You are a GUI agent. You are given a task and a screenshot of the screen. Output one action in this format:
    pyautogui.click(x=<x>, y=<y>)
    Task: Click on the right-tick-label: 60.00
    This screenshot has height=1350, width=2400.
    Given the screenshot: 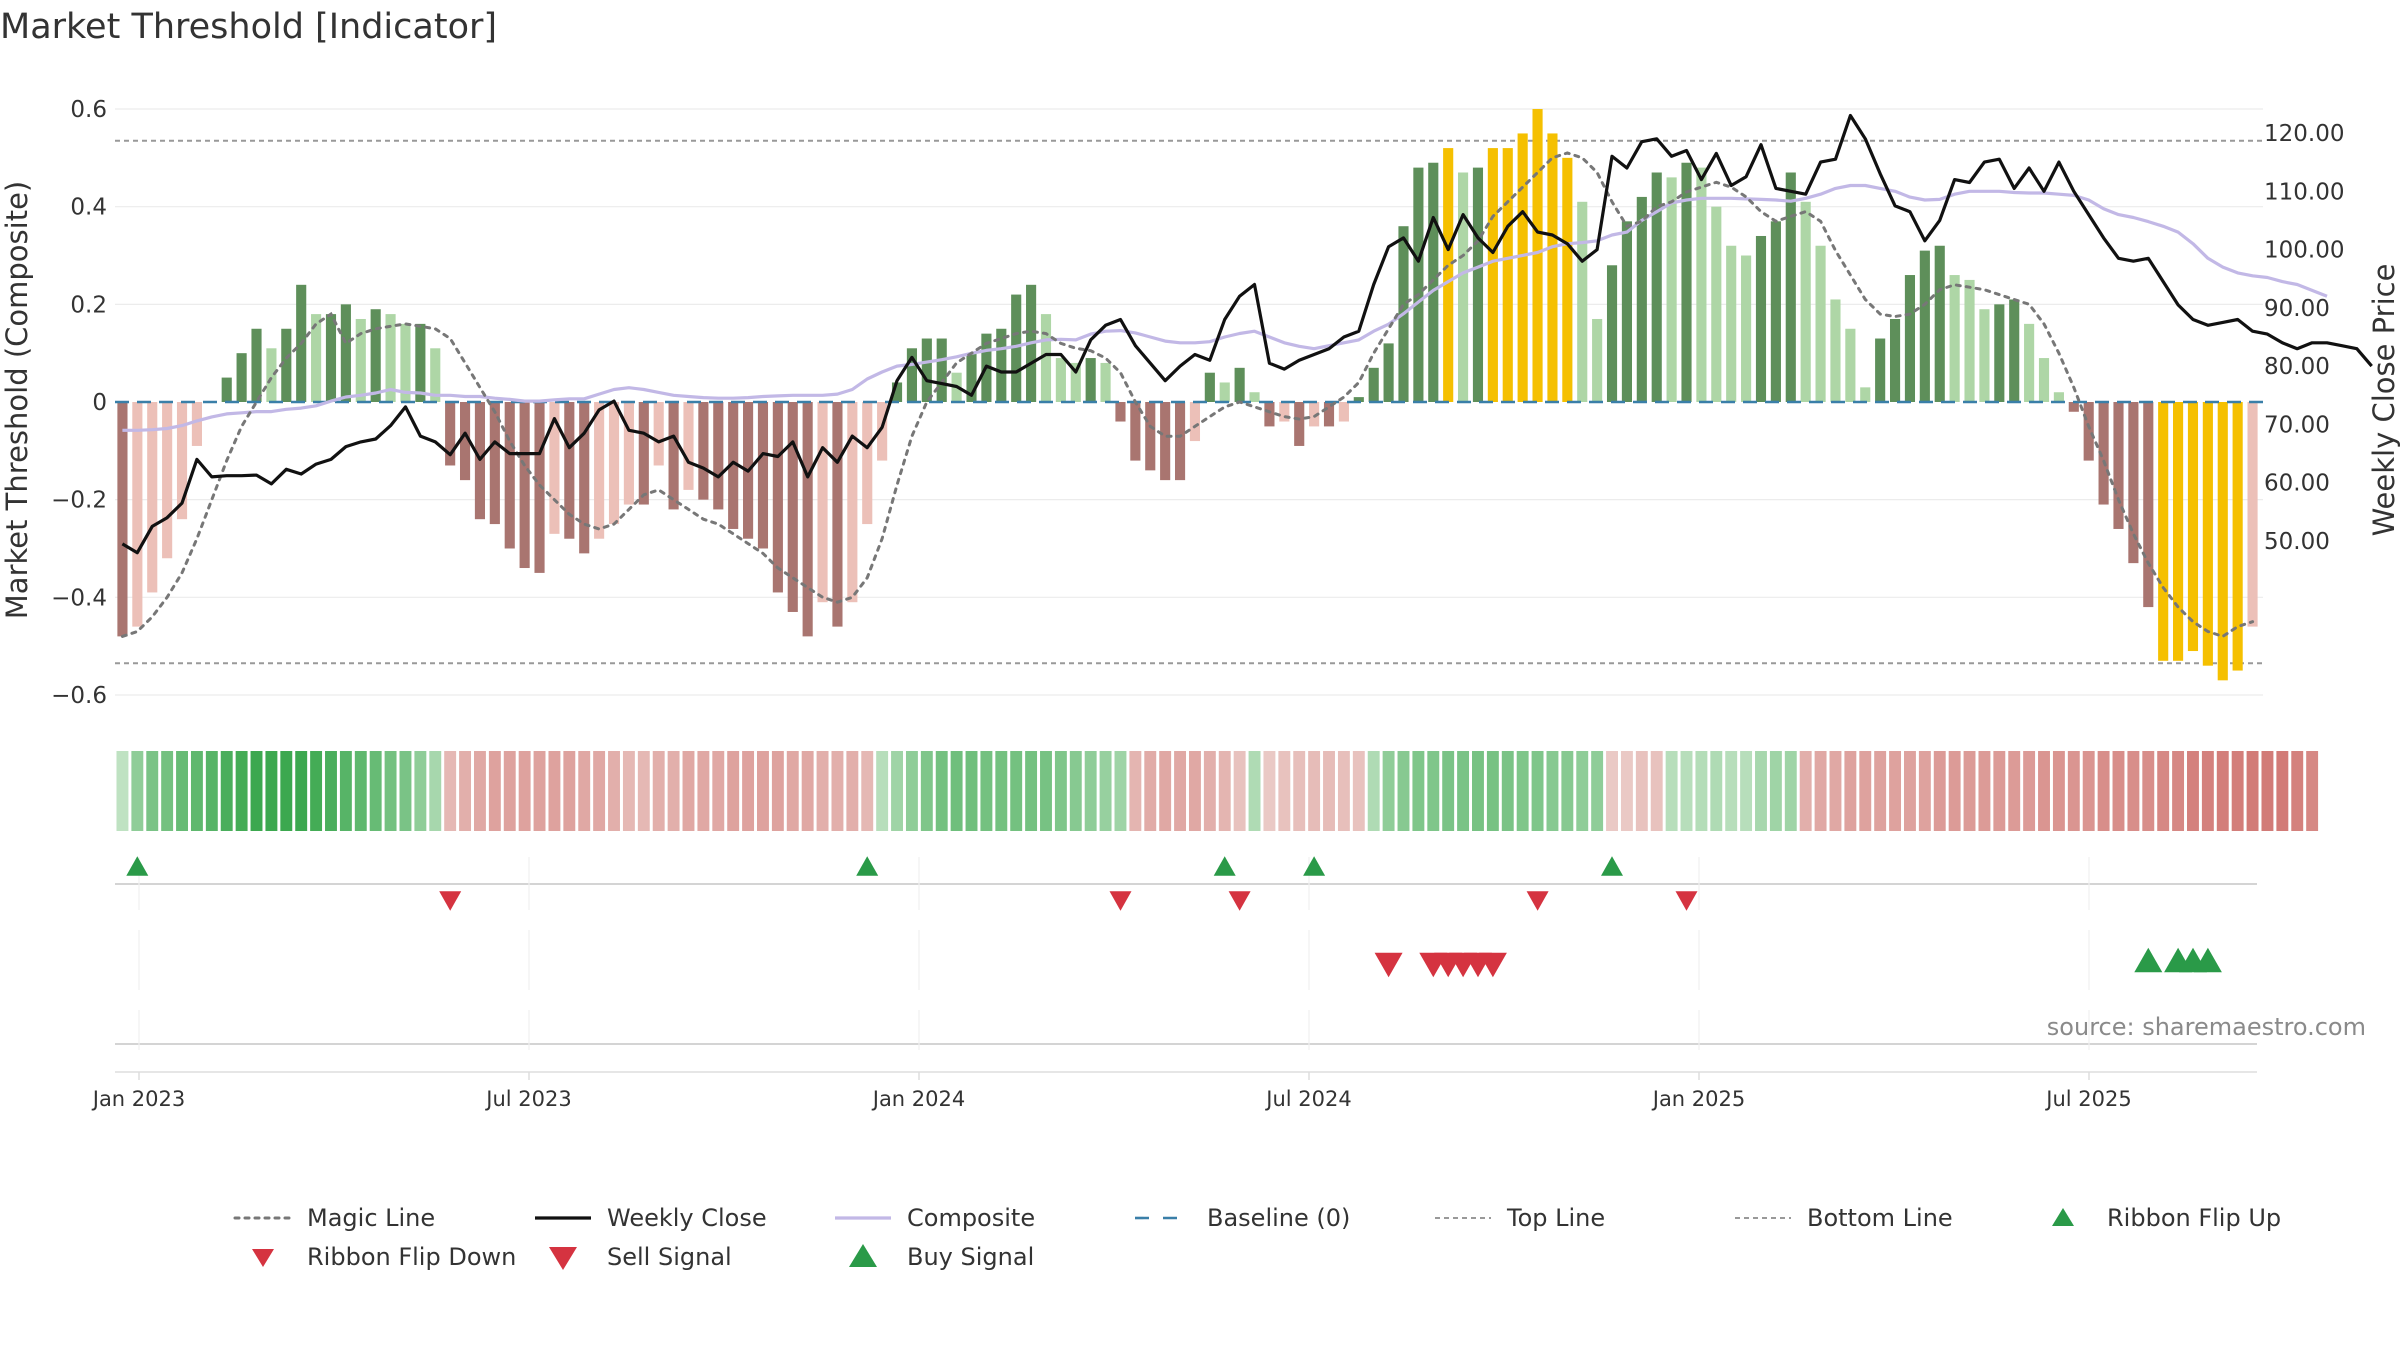 What is the action you would take?
    pyautogui.click(x=2297, y=484)
    